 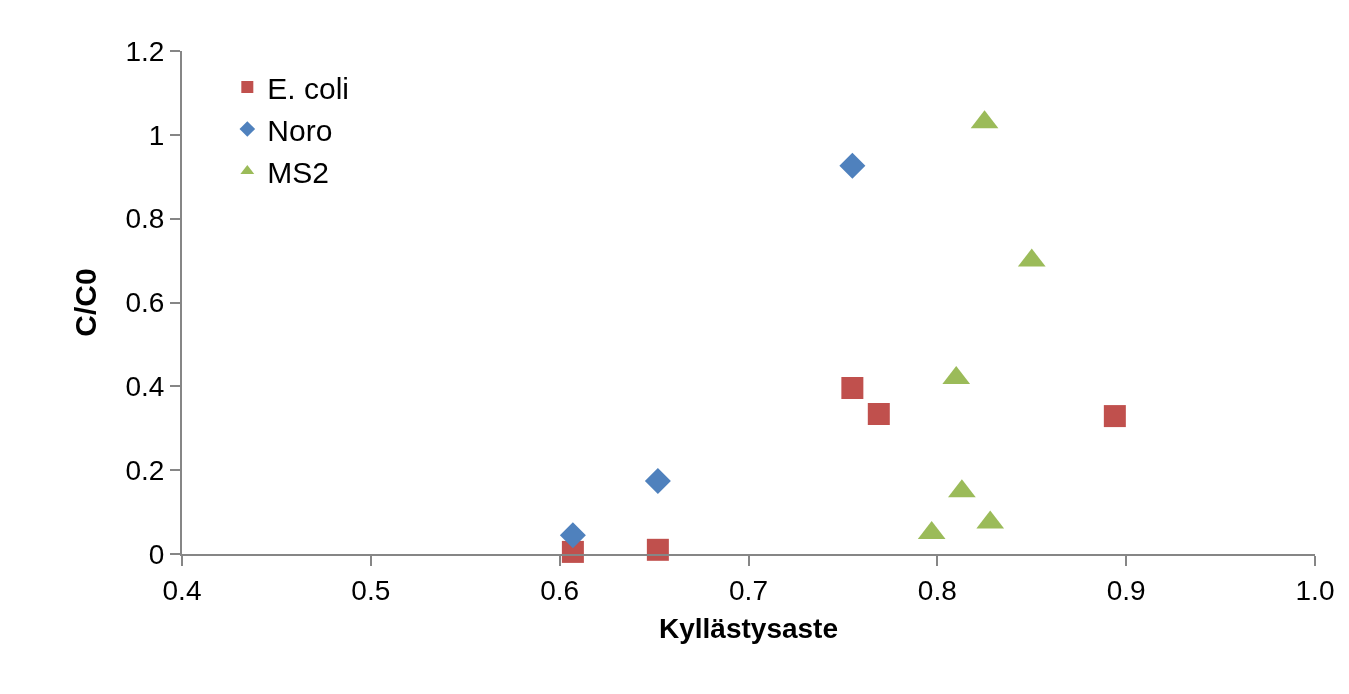 What do you see at coordinates (145, 303) in the screenshot?
I see `y-tick-label: 0.6` at bounding box center [145, 303].